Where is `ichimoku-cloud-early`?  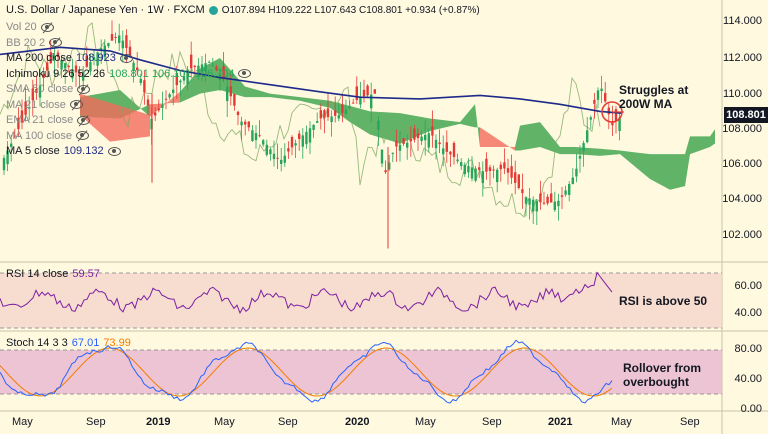 ichimoku-cloud-early is located at coordinates (115, 117).